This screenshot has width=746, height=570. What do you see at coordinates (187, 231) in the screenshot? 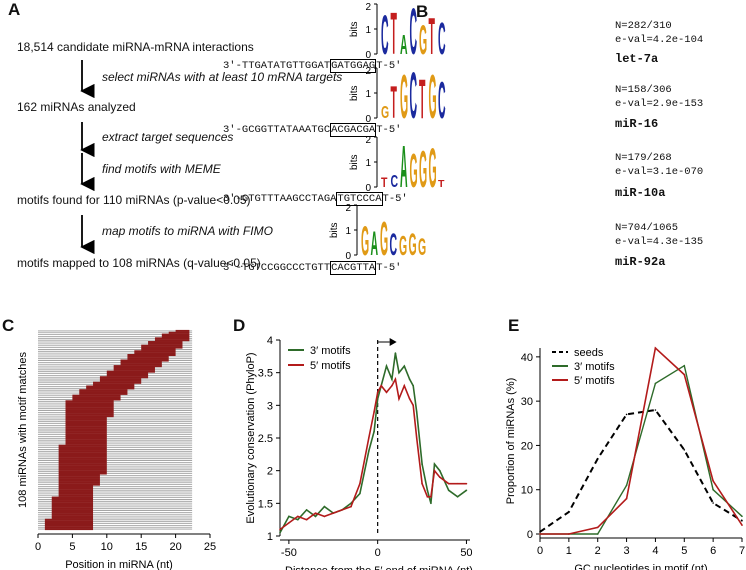
I see `flow-arrow-label-4: map motifs to miRNA with FIMO` at bounding box center [187, 231].